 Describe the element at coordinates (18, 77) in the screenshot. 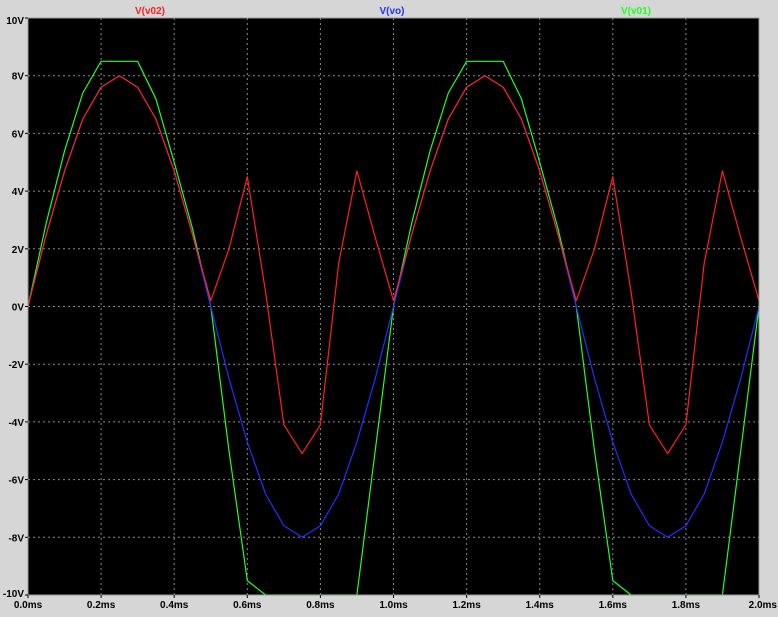

I see `y-tick-label: 8V` at that location.